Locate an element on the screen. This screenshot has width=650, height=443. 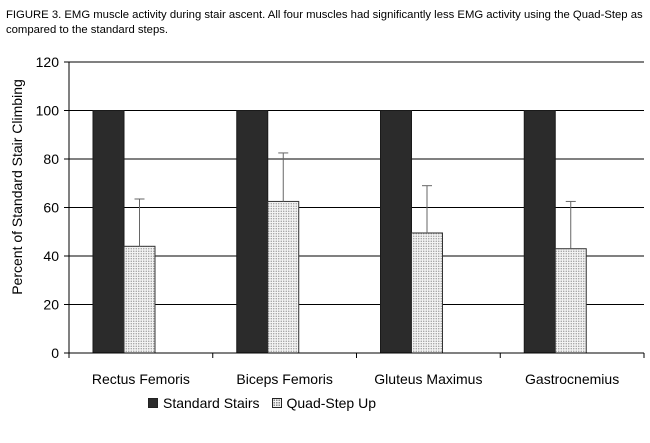
legend-swatch-standard is located at coordinates (153, 403).